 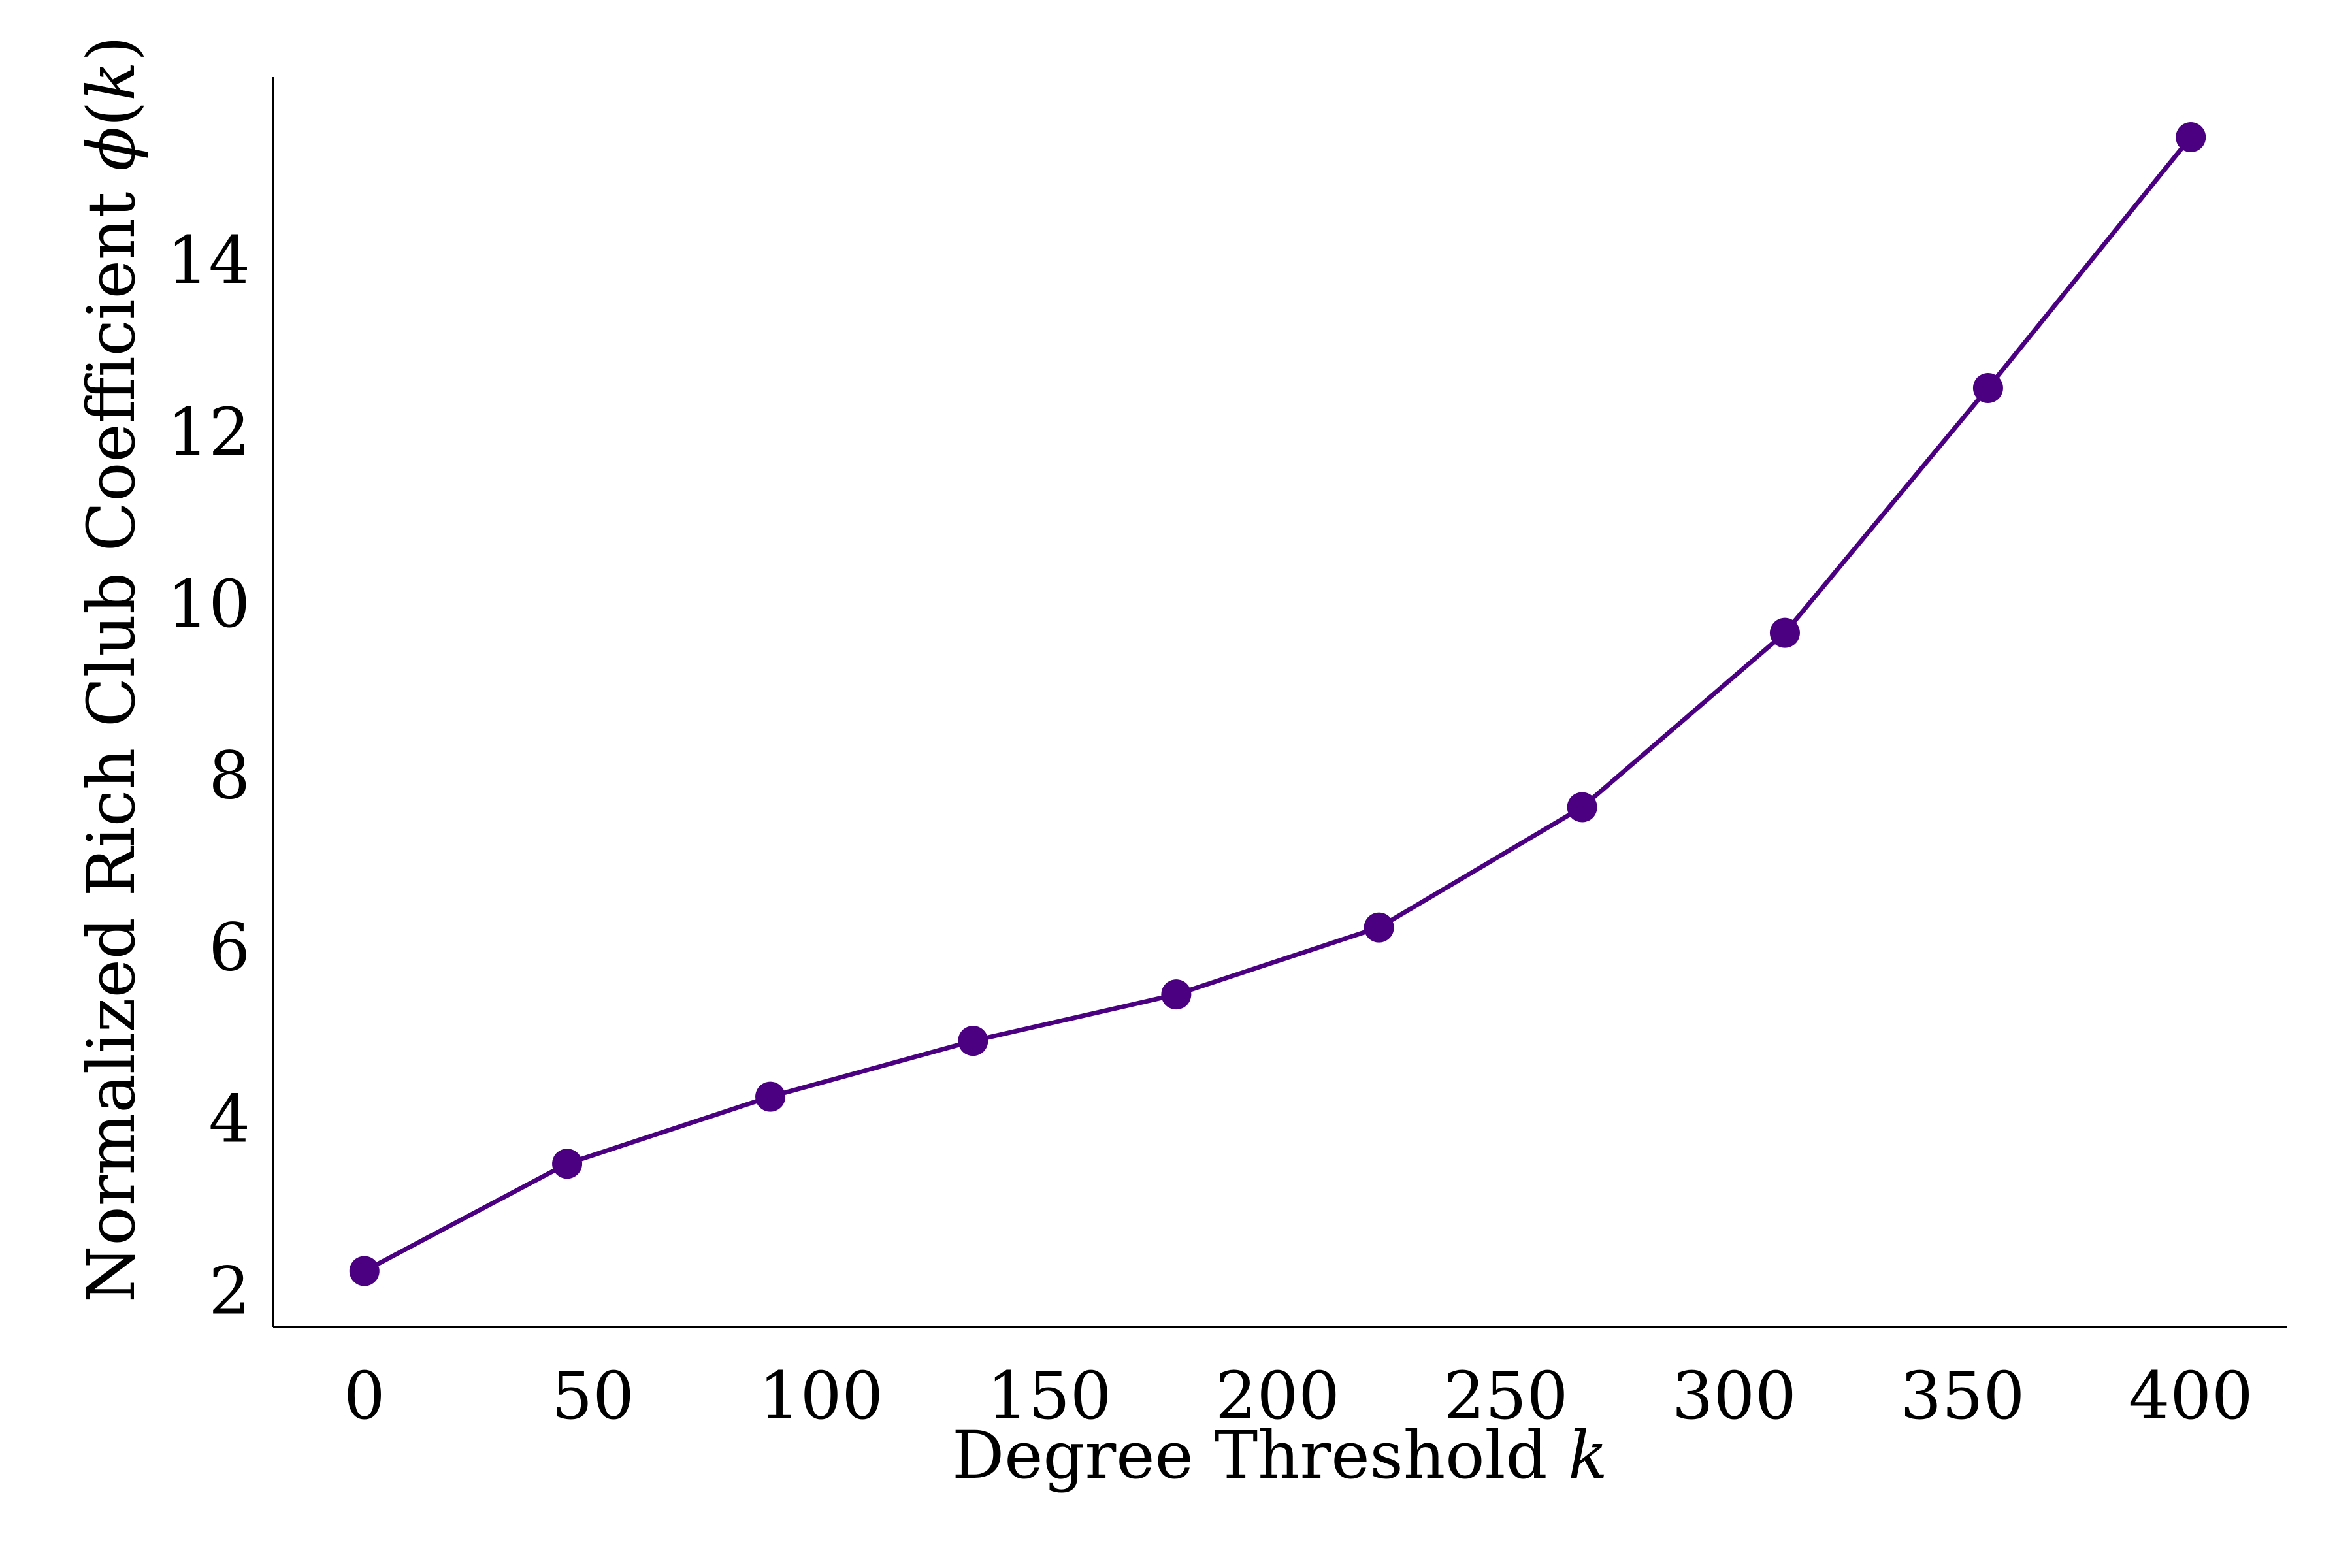 What do you see at coordinates (364, 1396) in the screenshot?
I see `x-tick-label: 0` at bounding box center [364, 1396].